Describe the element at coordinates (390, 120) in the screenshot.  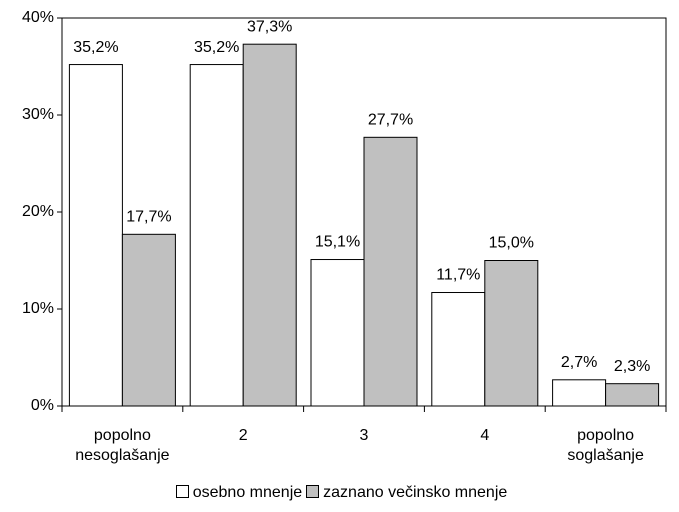
I see `value-label: 27,7%` at that location.